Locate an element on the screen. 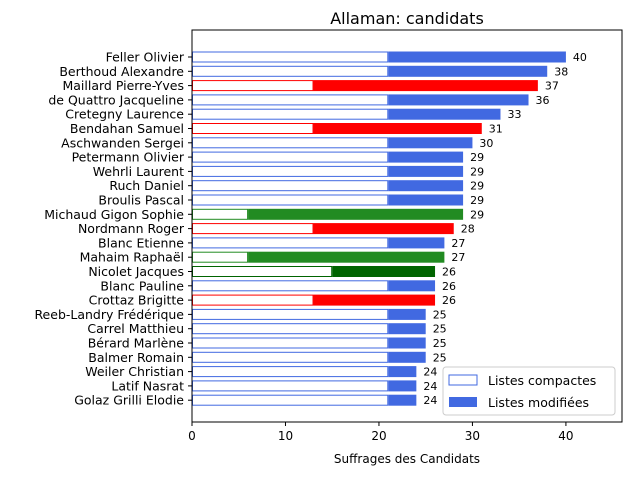  value-label: 40 is located at coordinates (580, 57).